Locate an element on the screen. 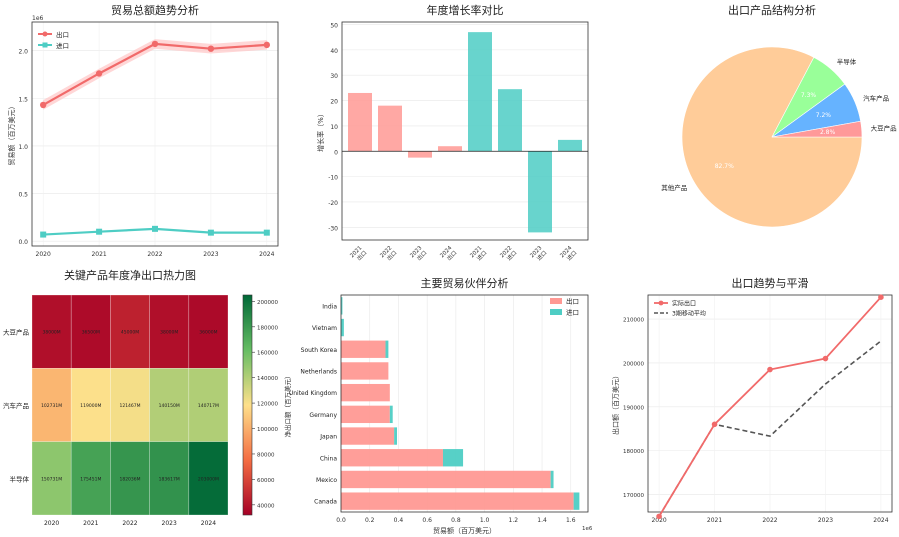 Image resolution: width=899 pixels, height=537 pixels. trend-xtick-label: 2024 is located at coordinates (266, 254).